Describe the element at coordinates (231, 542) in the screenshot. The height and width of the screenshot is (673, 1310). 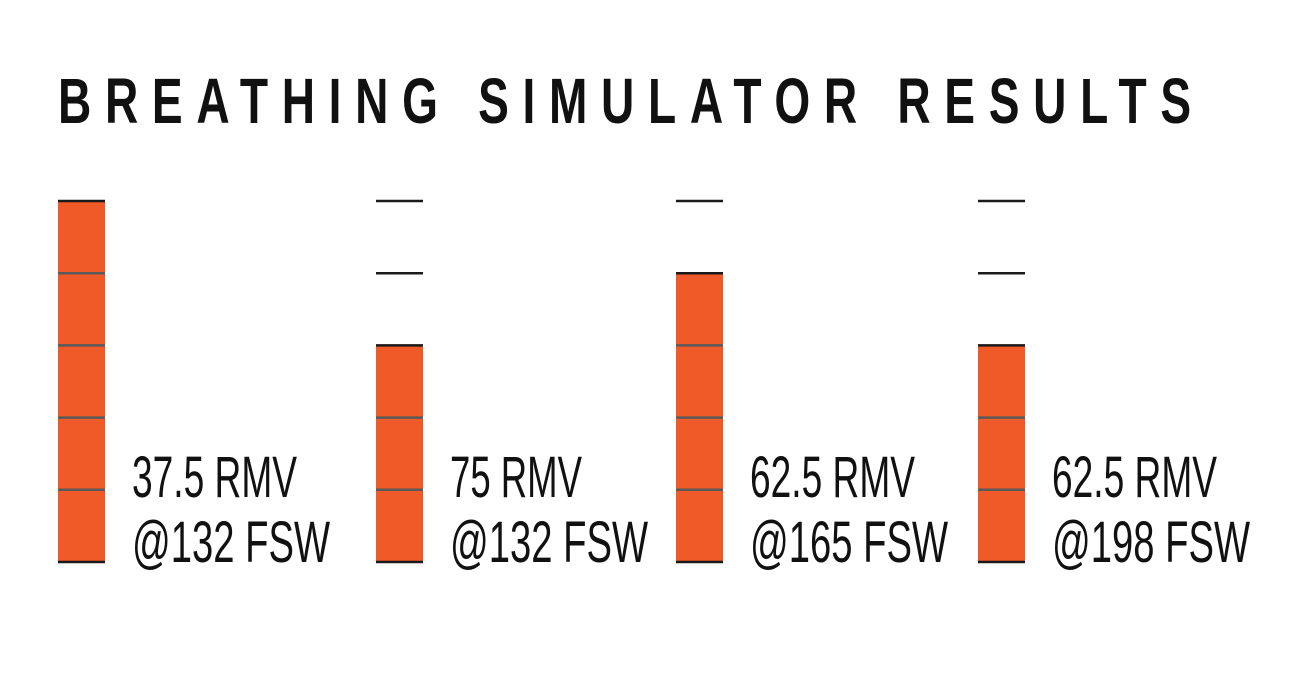
I see `bar-1-label-depth: @132 FSW` at that location.